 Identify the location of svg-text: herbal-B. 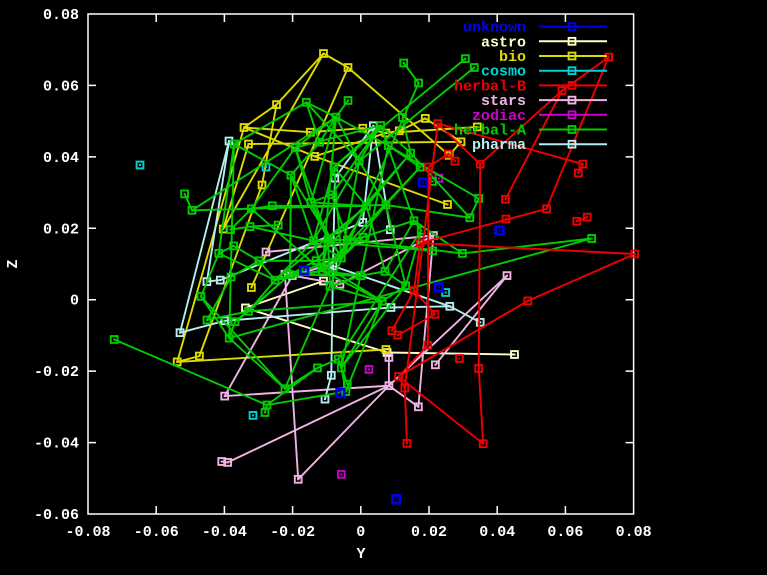
(490, 86).